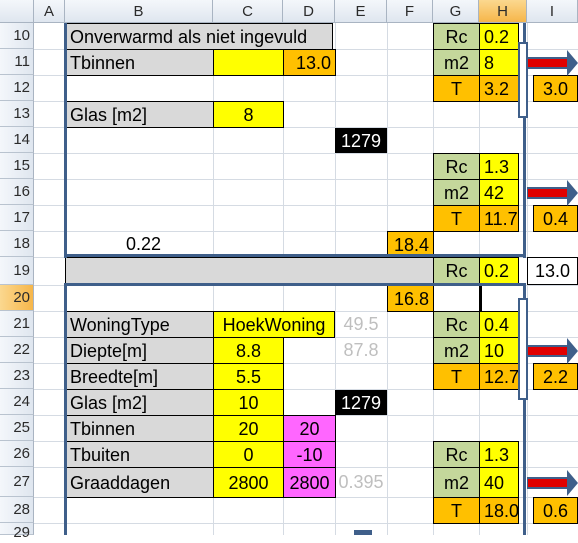 The width and height of the screenshot is (578, 543). Describe the element at coordinates (499, 88) in the screenshot. I see `t-value-top: 3.2` at that location.